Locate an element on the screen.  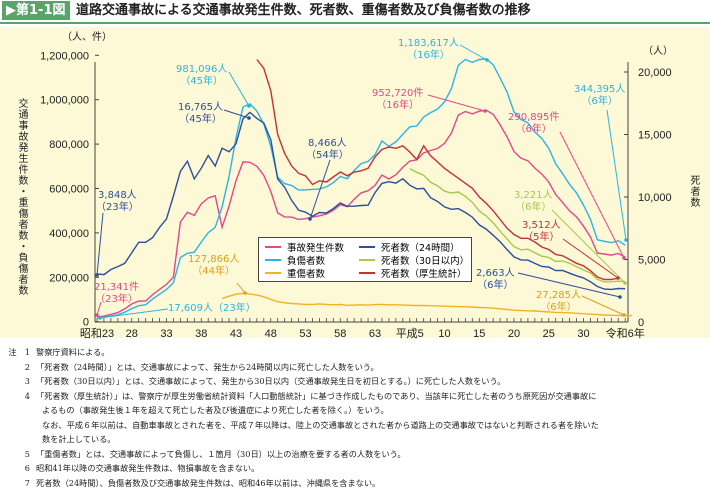
note-number: 4 is located at coordinates (27, 395).